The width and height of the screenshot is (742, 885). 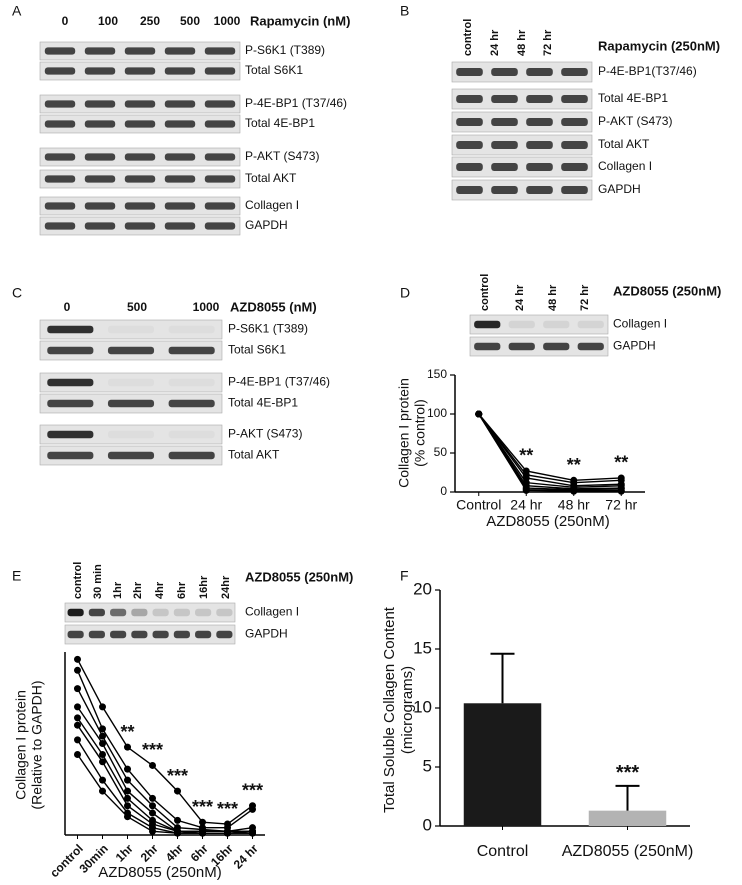 What do you see at coordinates (204, 587) in the screenshot?
I see `lane-label: 16hr` at bounding box center [204, 587].